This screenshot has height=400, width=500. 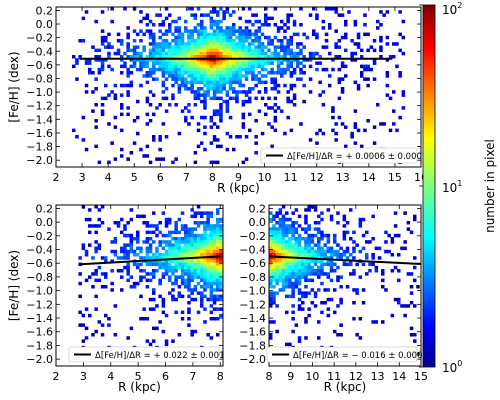 I want to click on legend-label: Δ[Fe/H]/ΔR = − 0.016 ± 0.0009, so click(x=360, y=356).